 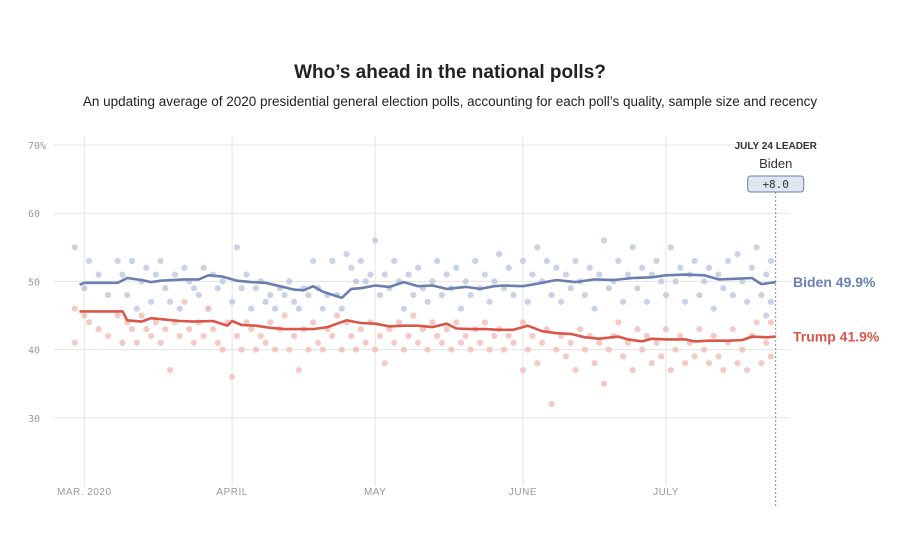 I want to click on leader-margin-value: +8.0, so click(x=775, y=184).